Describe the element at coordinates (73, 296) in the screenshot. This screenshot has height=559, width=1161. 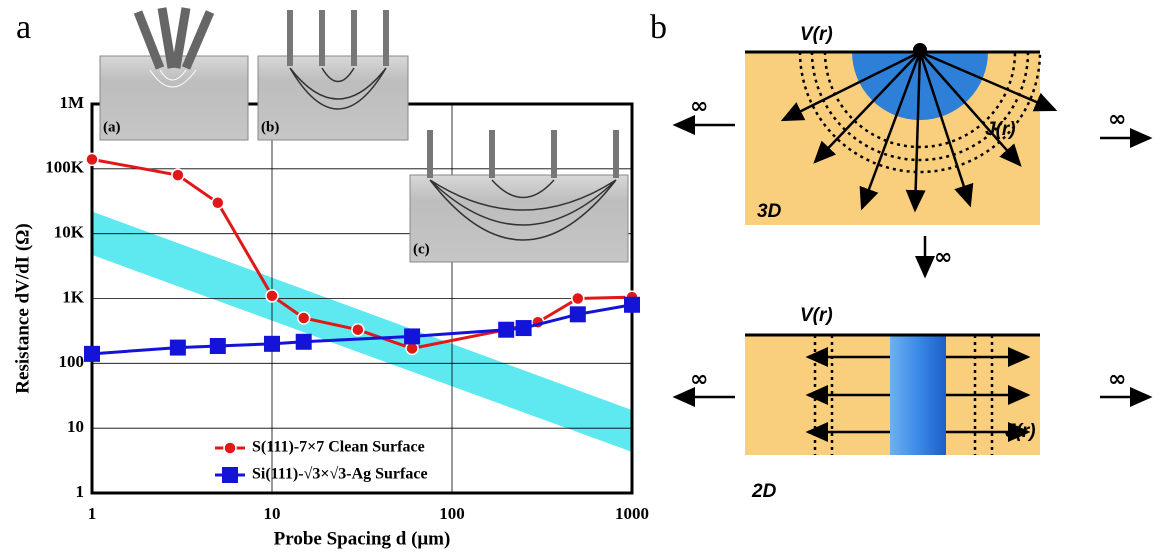
I see `y-tick-label: 1K` at that location.